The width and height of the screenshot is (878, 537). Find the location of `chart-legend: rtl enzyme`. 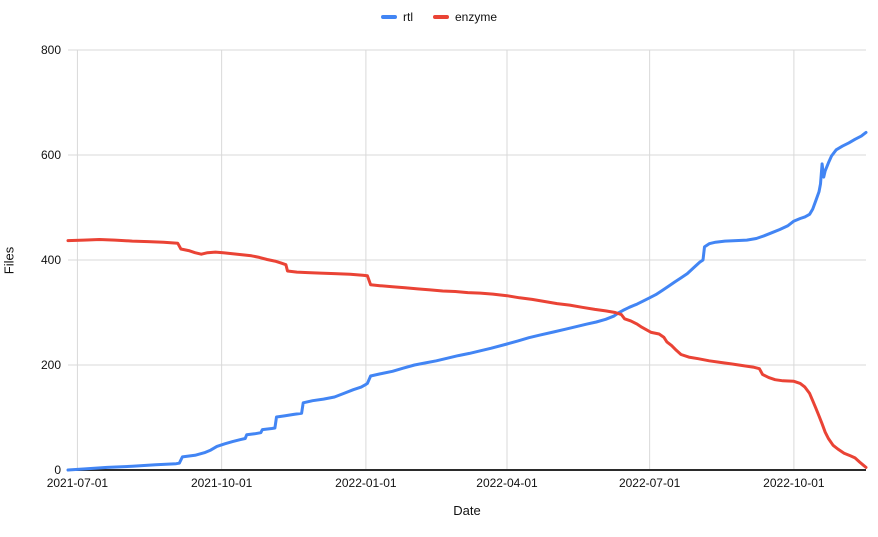

chart-legend: rtl enzyme is located at coordinates (439, 17).